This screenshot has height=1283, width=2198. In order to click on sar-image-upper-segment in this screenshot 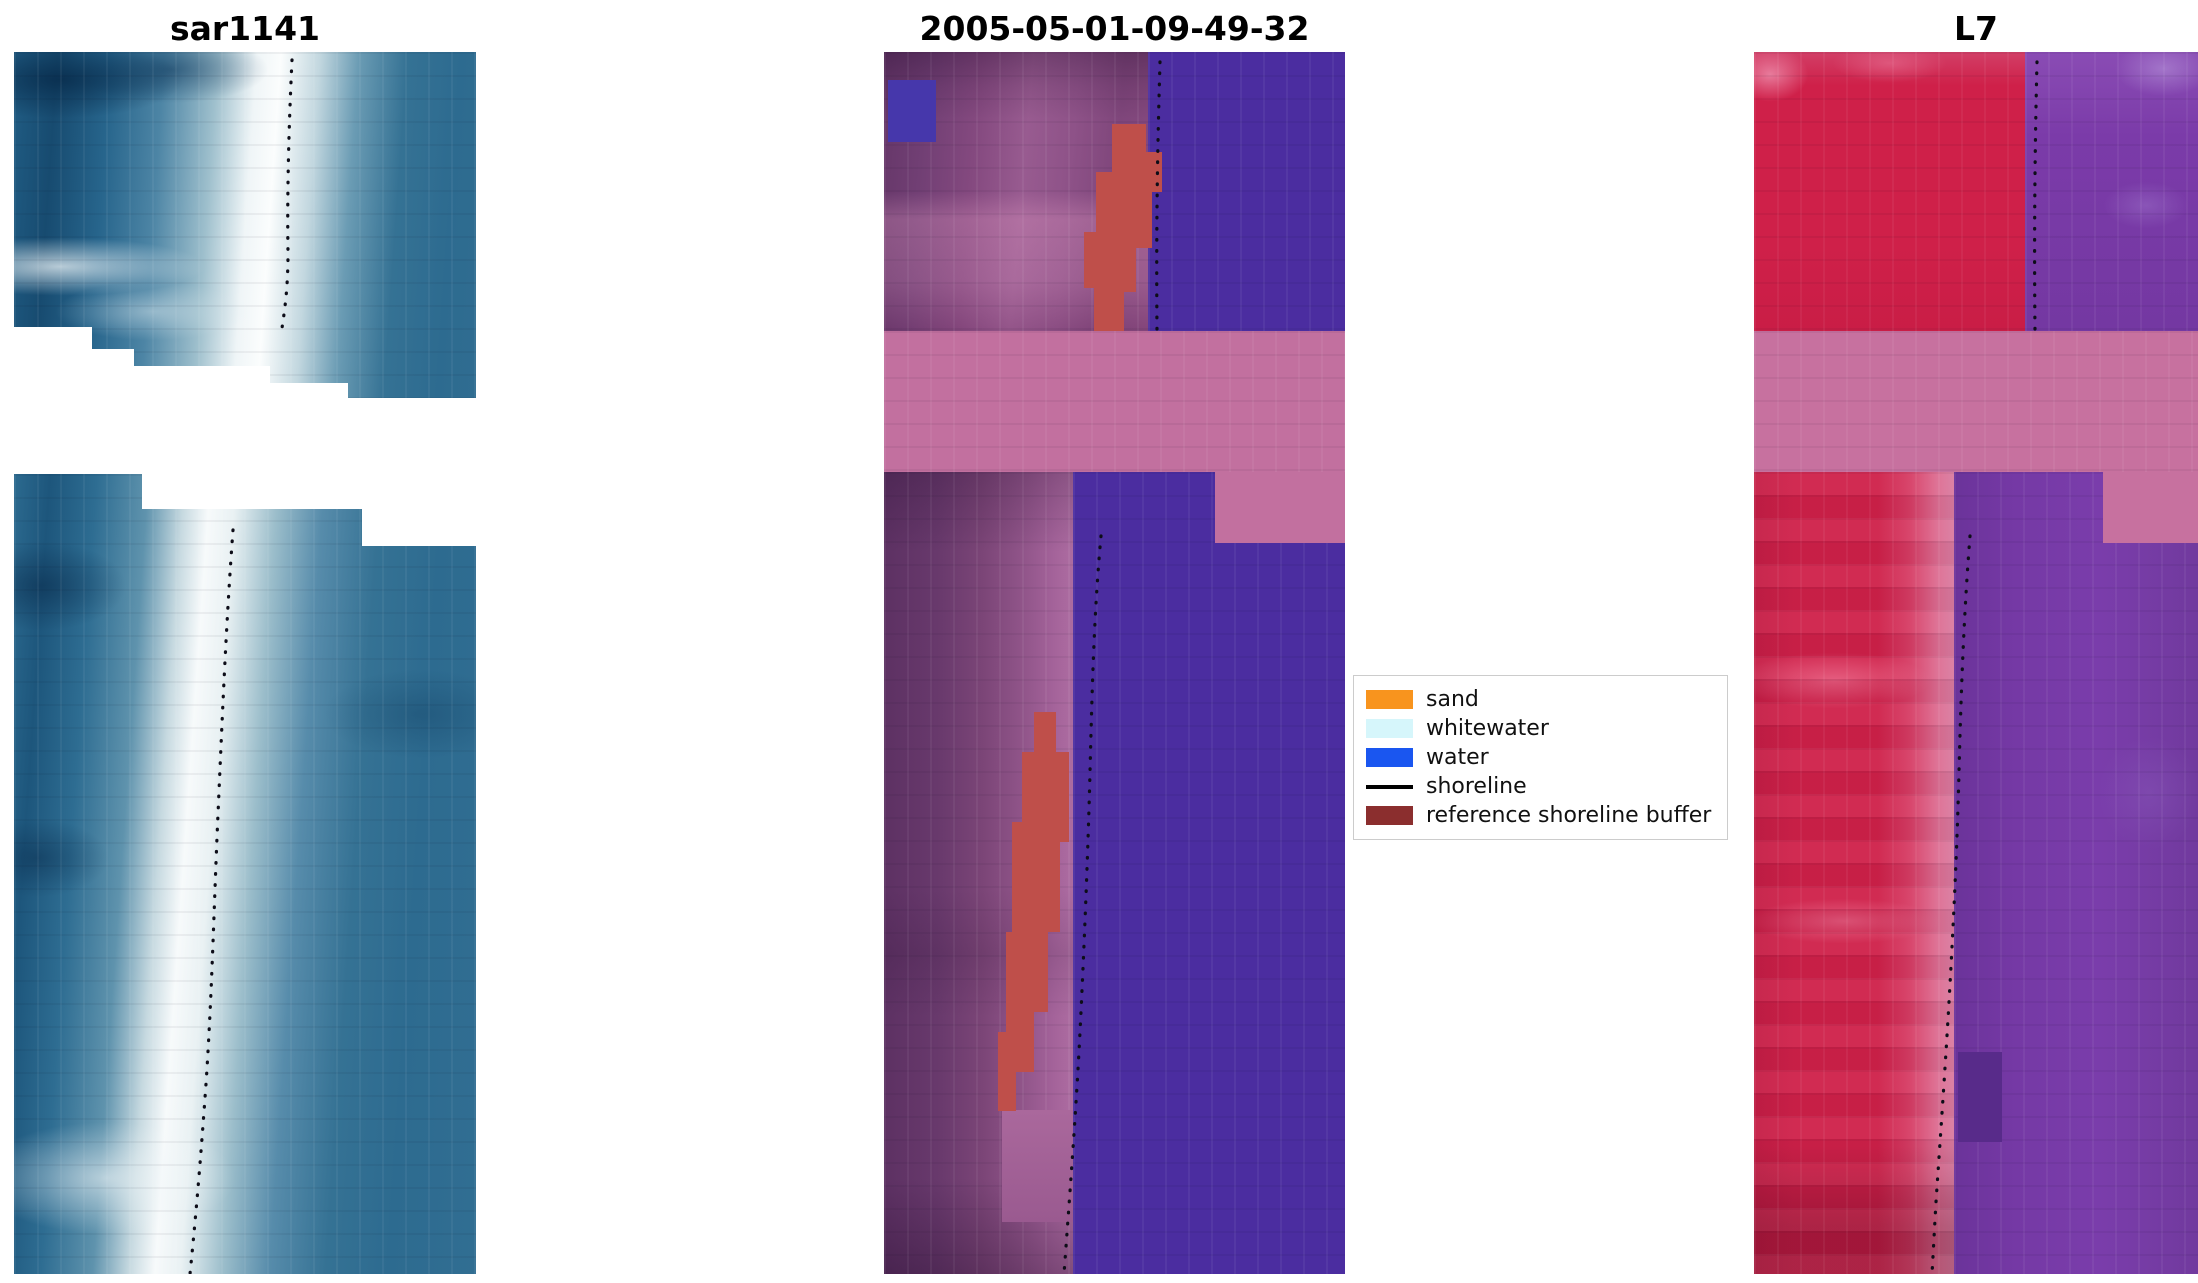, I will do `click(245, 225)`.